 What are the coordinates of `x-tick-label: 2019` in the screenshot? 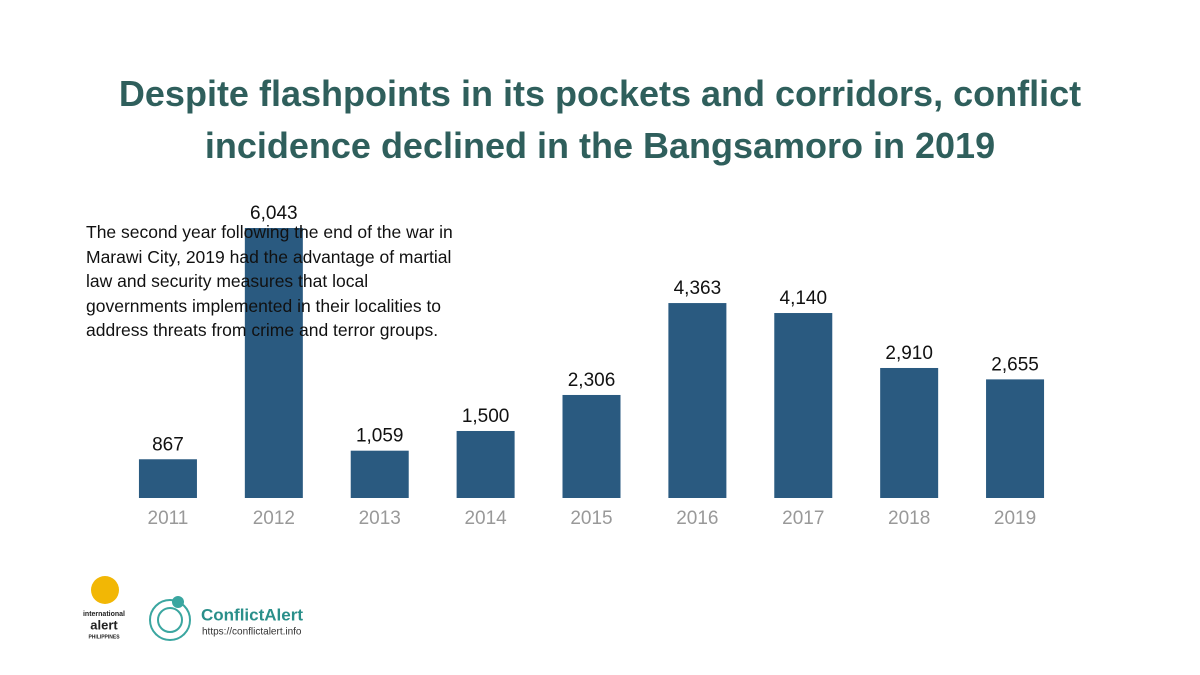 It's located at (1015, 518).